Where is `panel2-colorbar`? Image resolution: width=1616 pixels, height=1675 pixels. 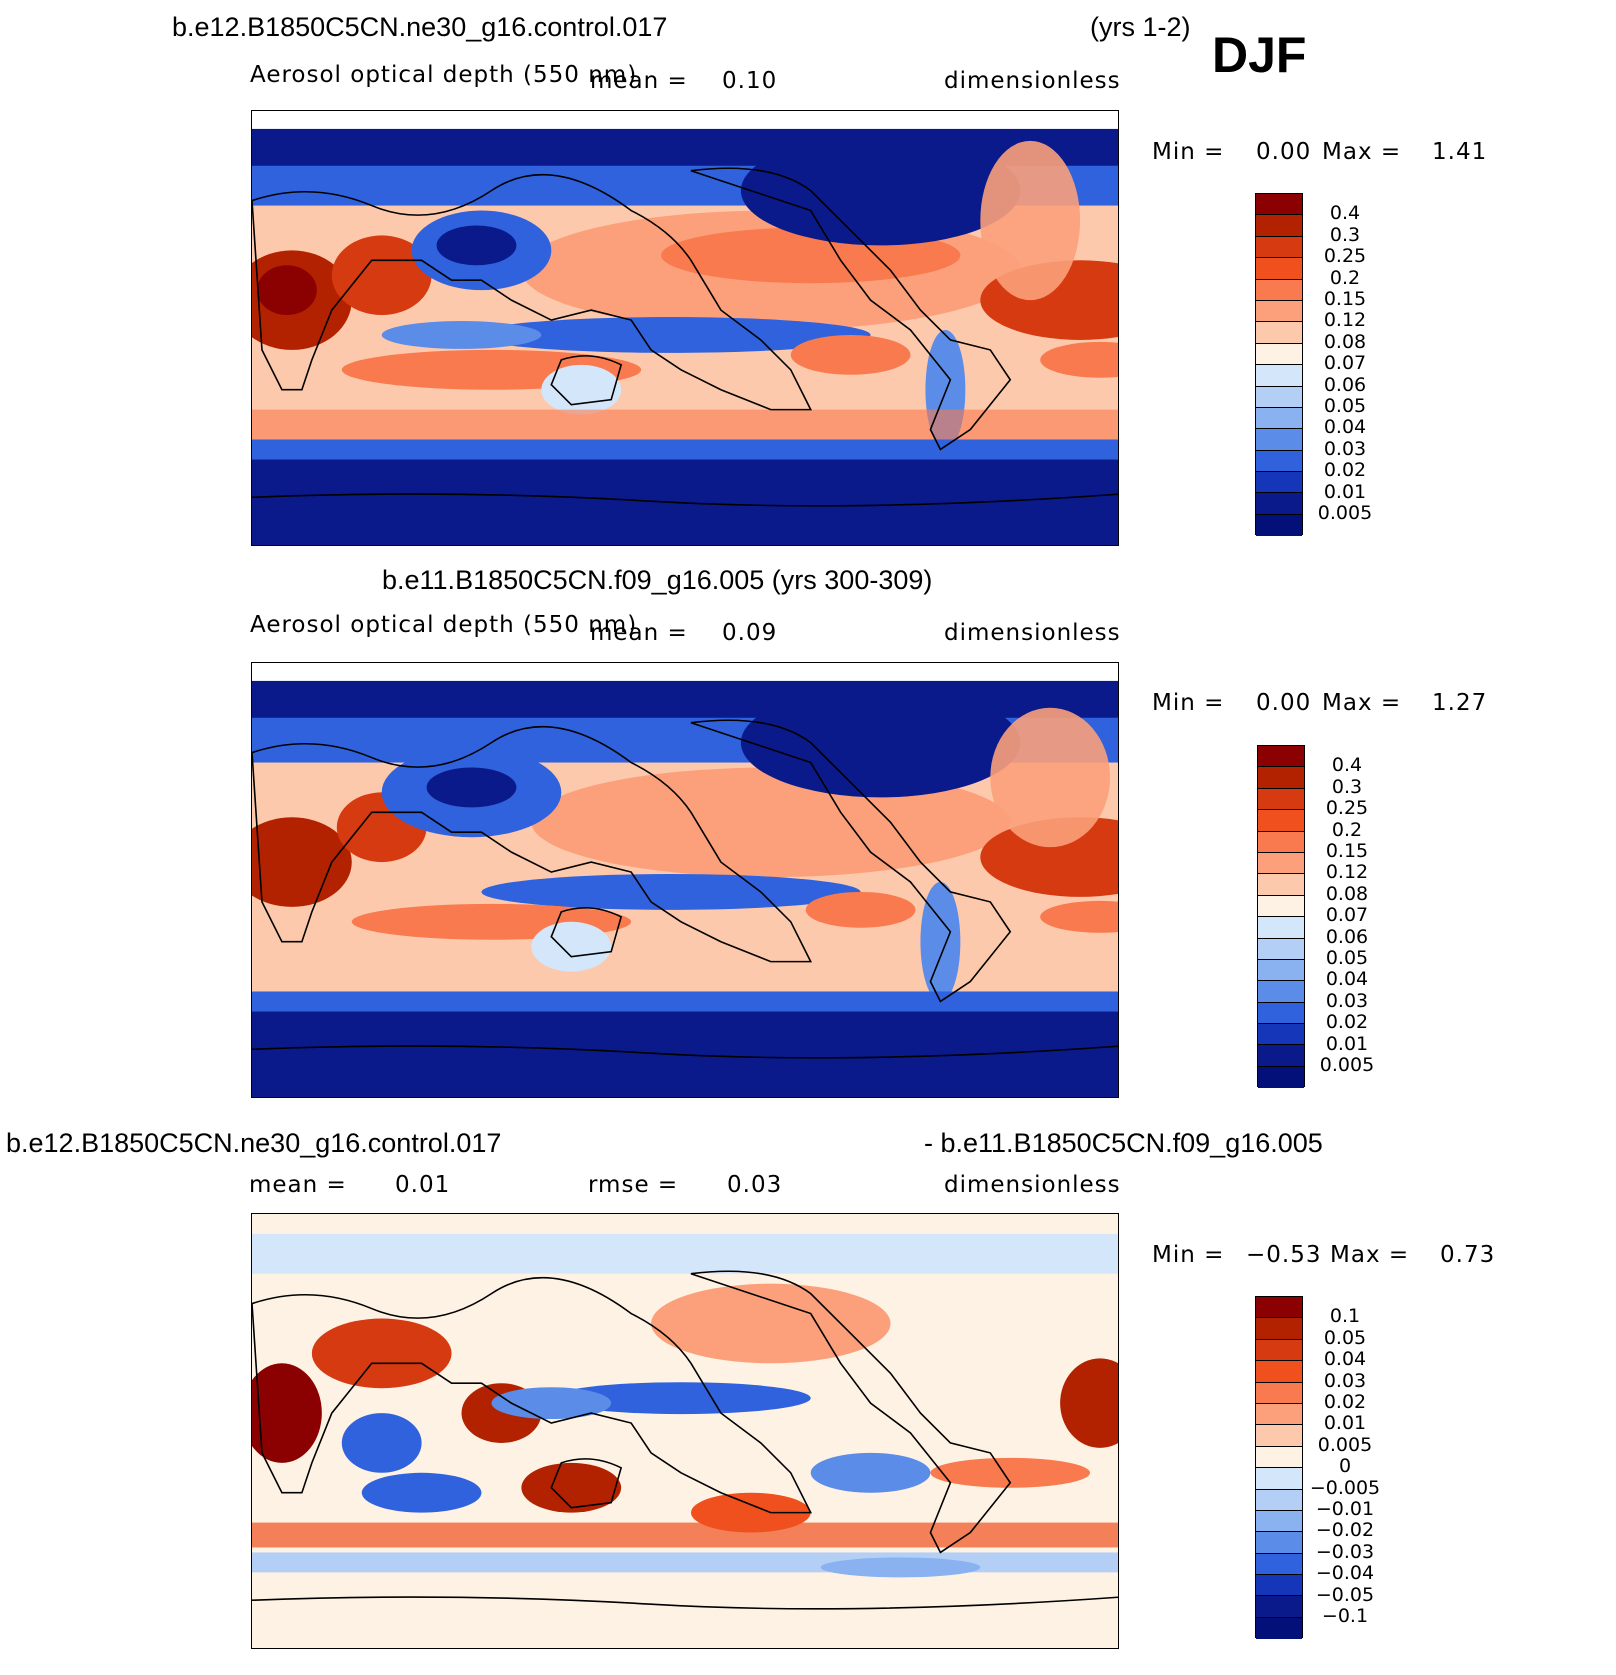 panel2-colorbar is located at coordinates (1281, 917).